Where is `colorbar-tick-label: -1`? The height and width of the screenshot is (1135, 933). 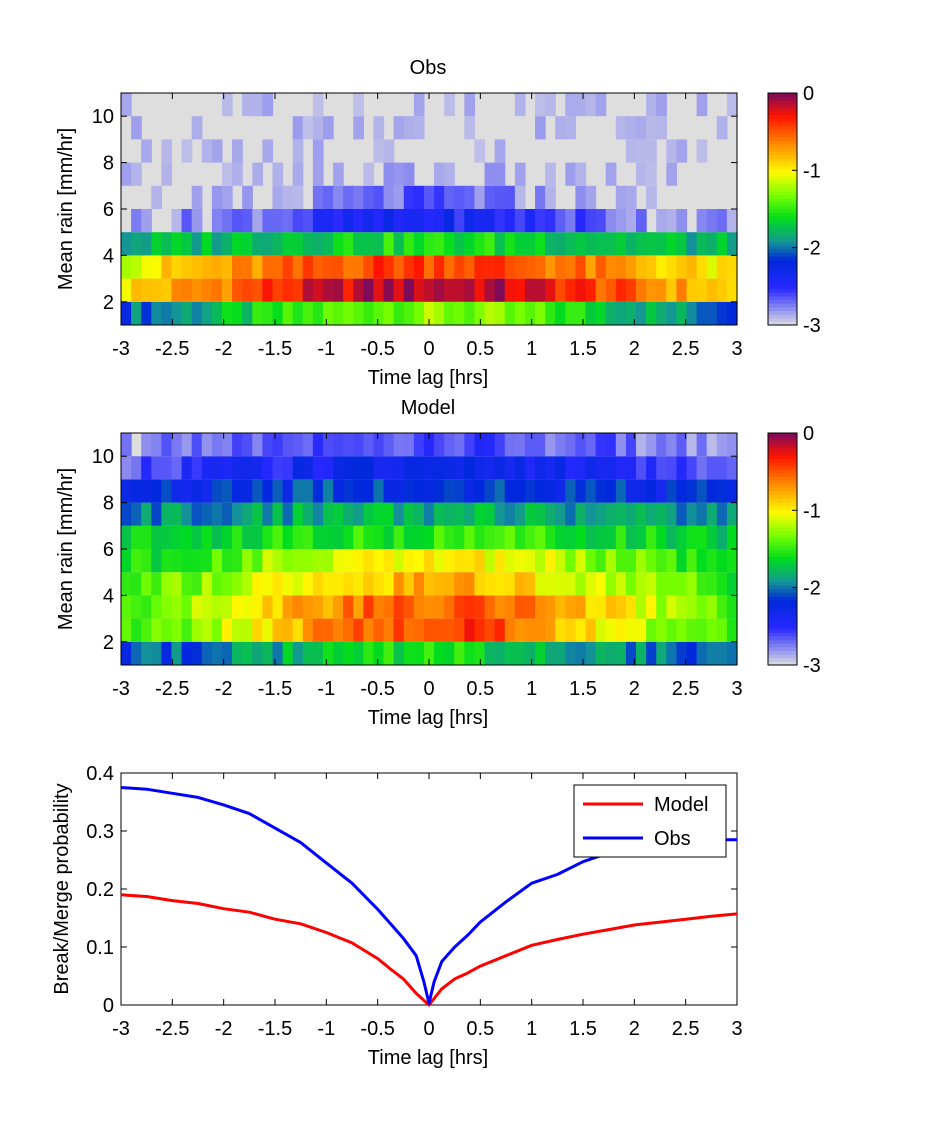
colorbar-tick-label: -1 is located at coordinates (812, 511).